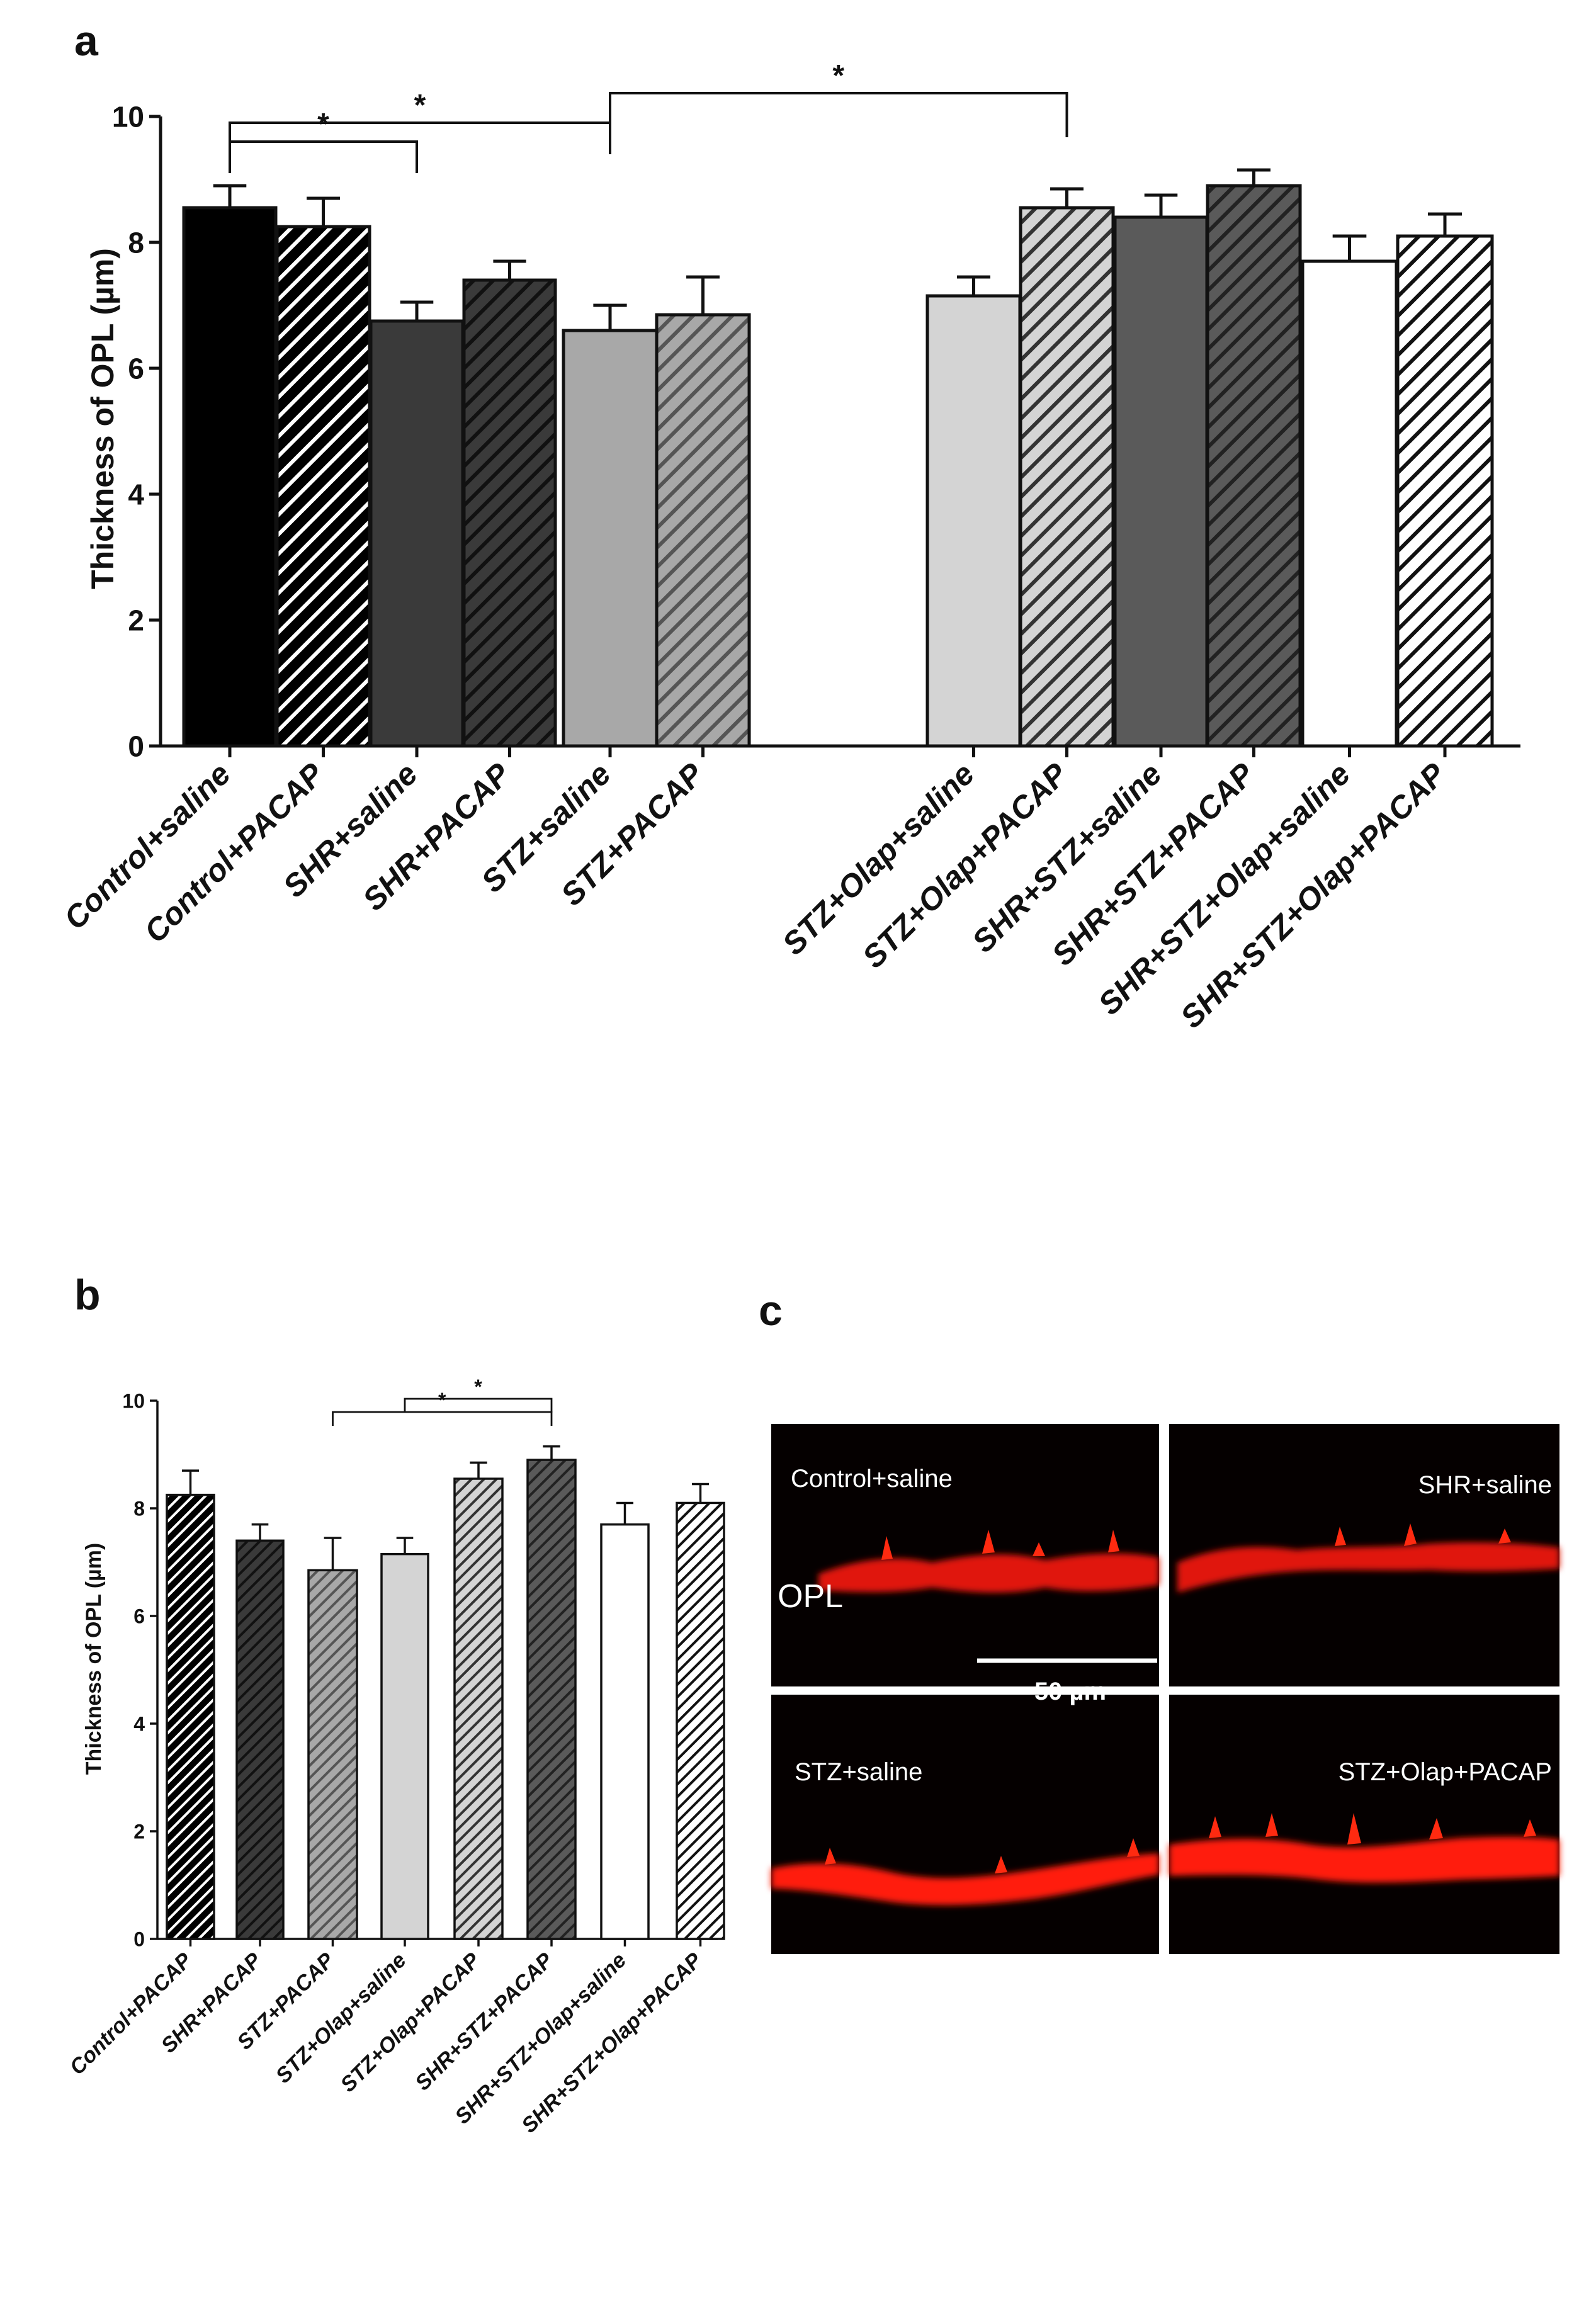  I want to click on a-y-tick-label: 10, so click(128, 117).